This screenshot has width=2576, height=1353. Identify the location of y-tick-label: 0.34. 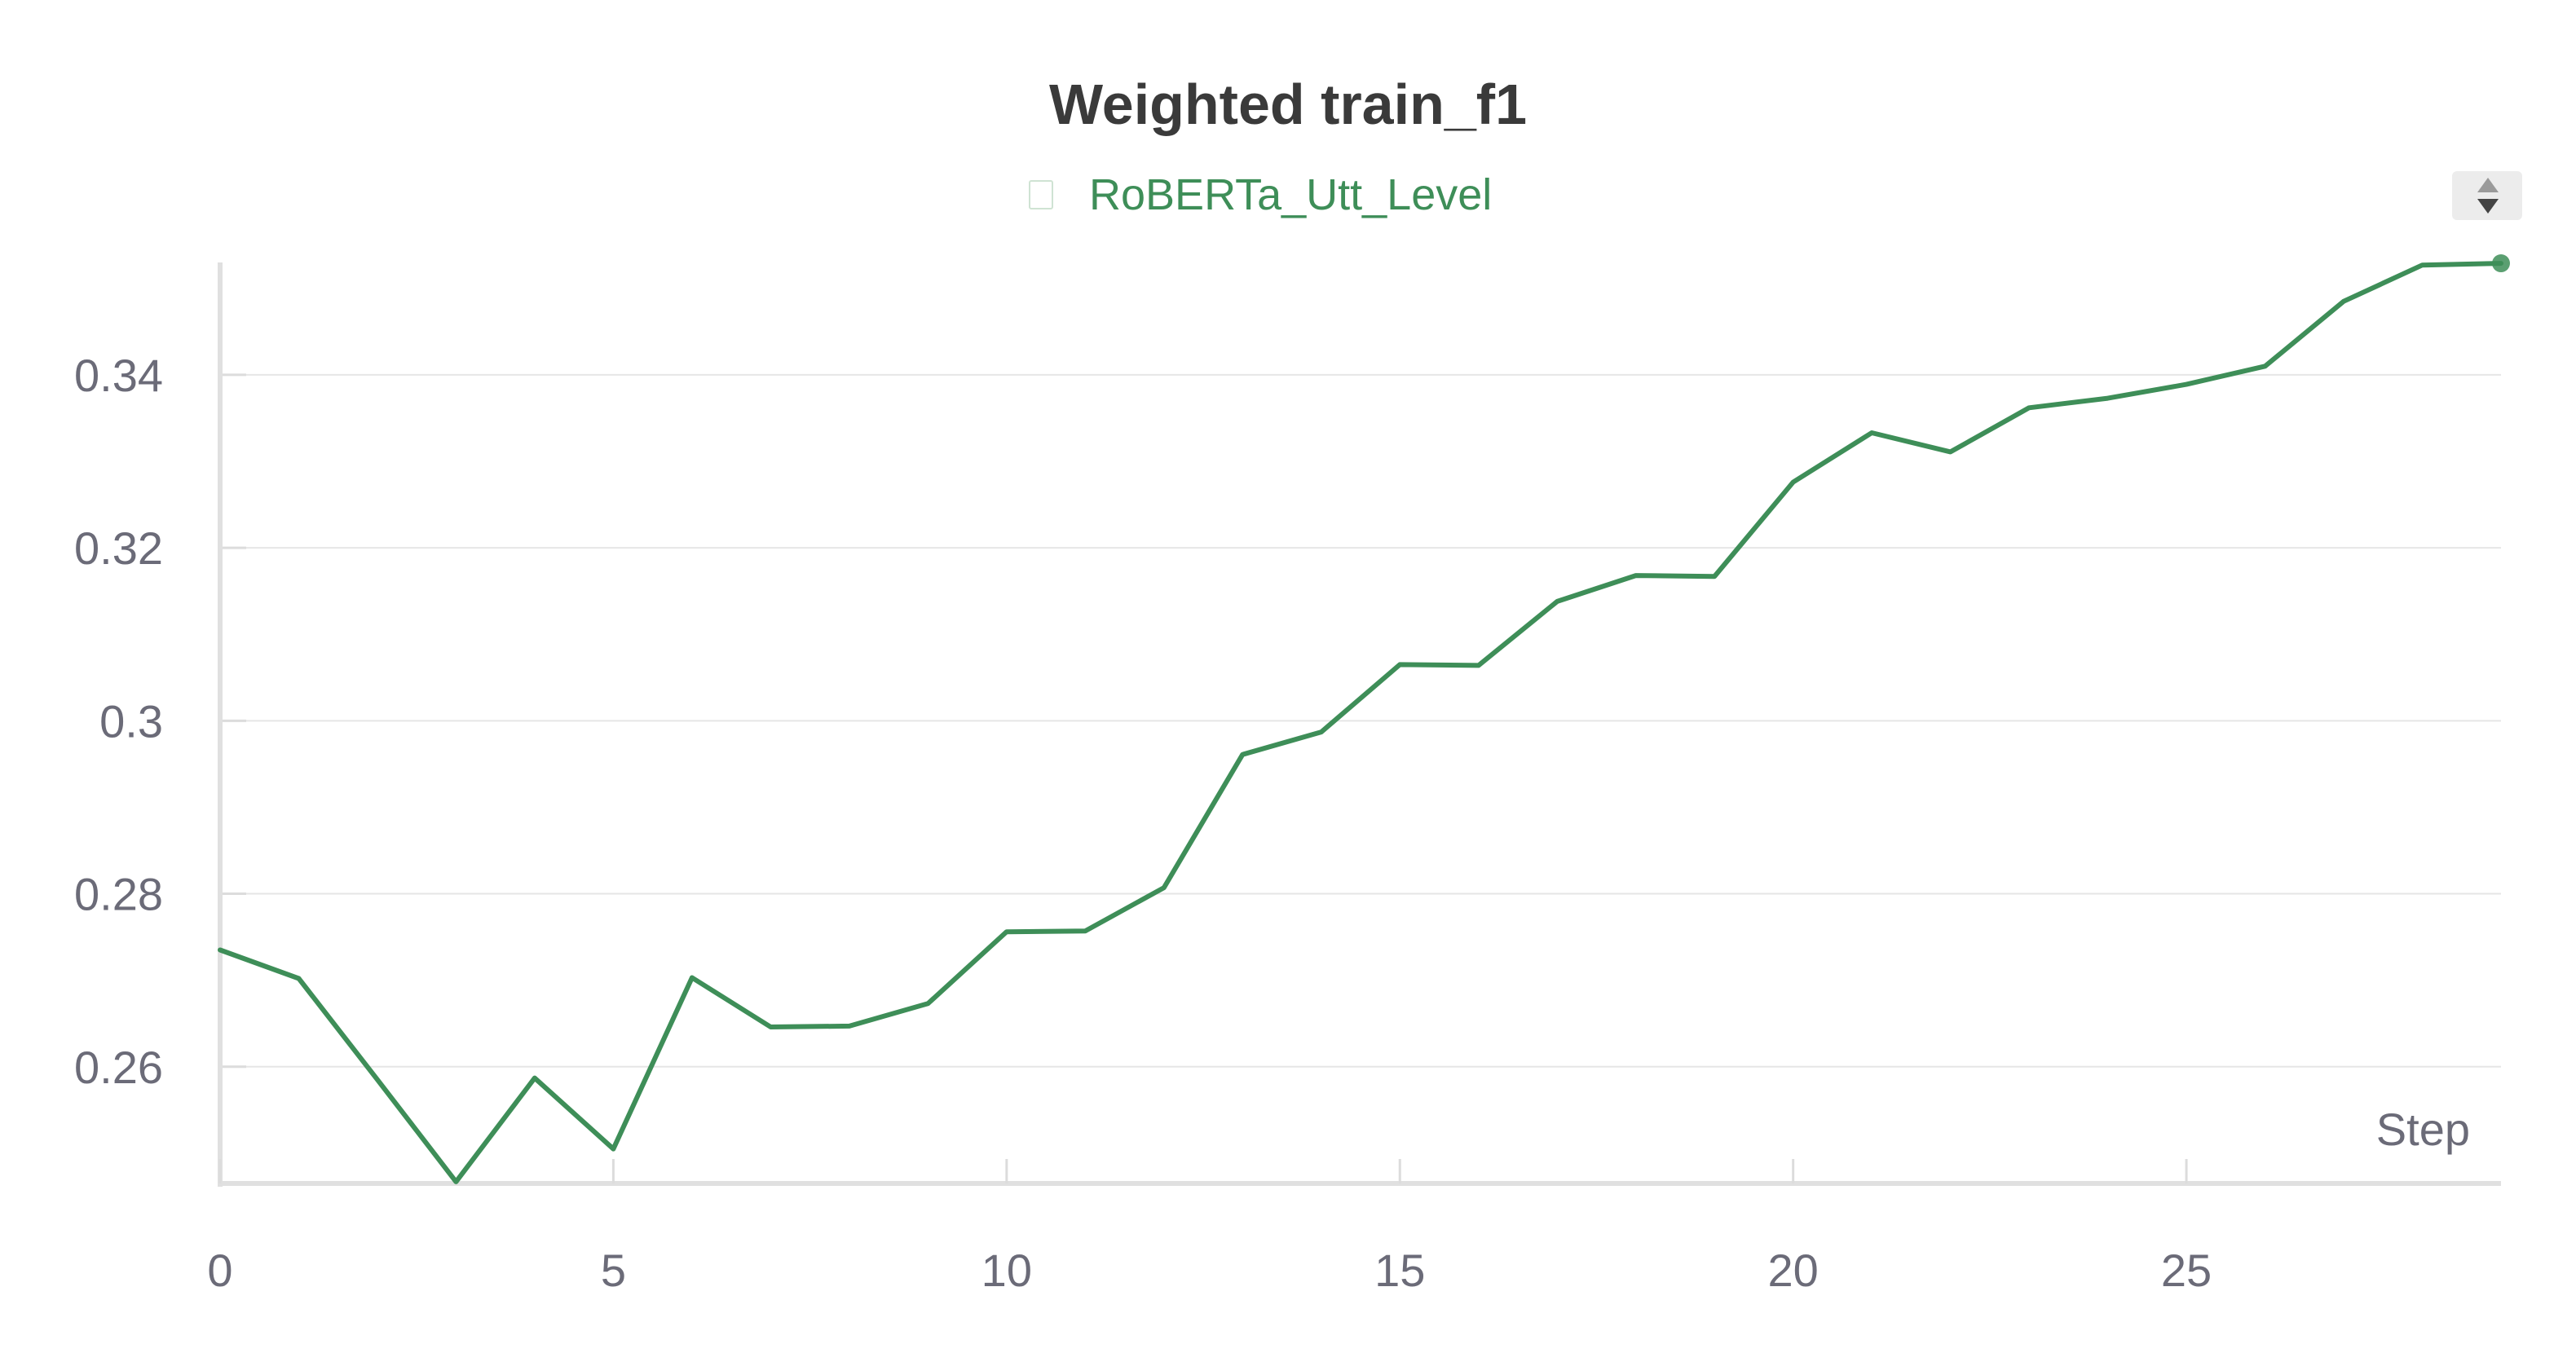
(118, 375).